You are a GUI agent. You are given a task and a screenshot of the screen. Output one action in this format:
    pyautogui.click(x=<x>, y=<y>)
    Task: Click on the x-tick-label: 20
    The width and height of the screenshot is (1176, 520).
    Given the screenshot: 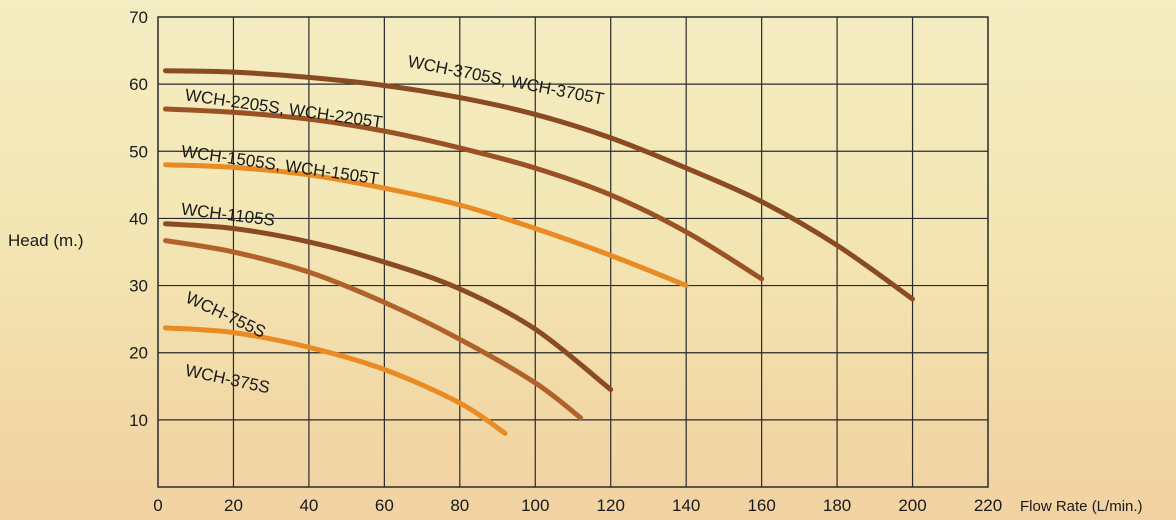 What is the action you would take?
    pyautogui.click(x=233, y=505)
    